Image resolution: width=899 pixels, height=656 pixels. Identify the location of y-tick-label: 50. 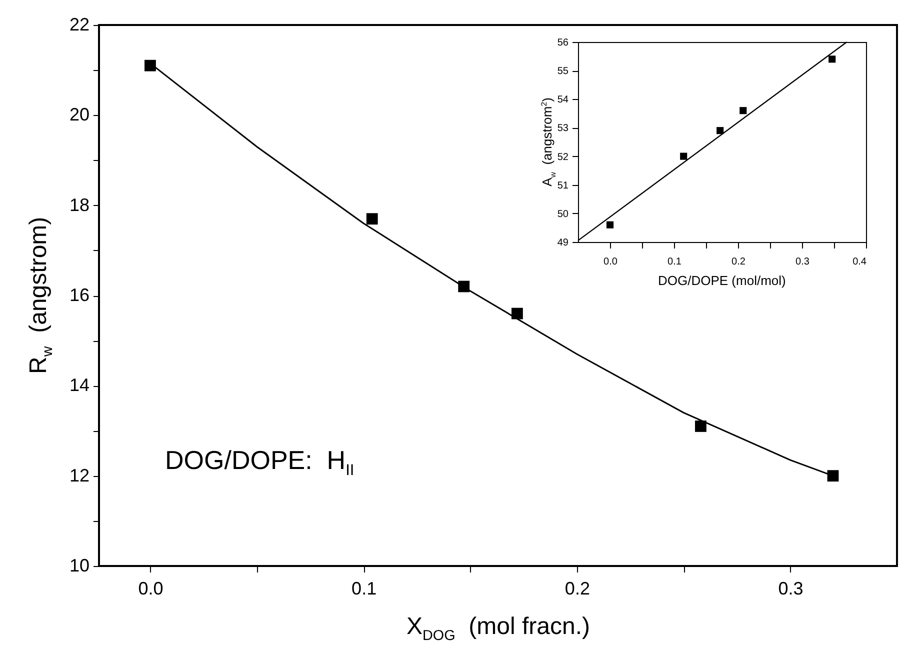
(563, 214).